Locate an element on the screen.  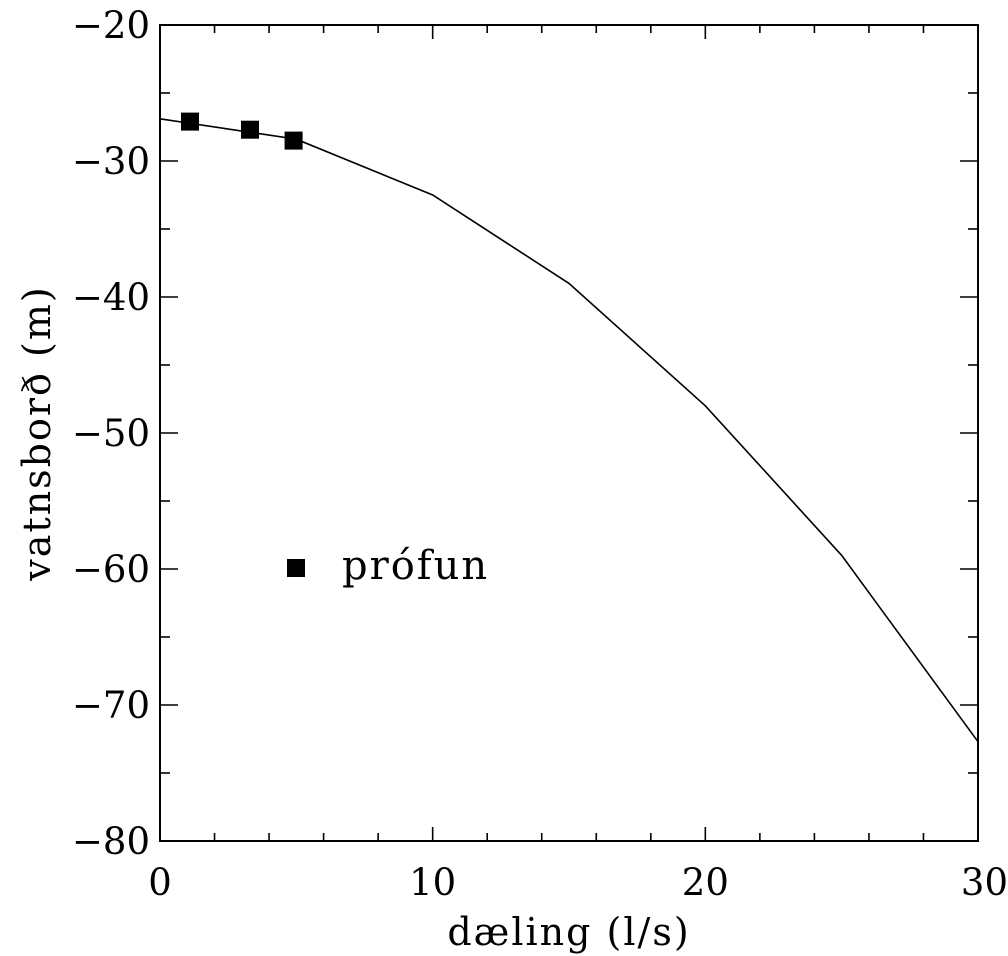
y-tick-label: −60 is located at coordinates (111, 569).